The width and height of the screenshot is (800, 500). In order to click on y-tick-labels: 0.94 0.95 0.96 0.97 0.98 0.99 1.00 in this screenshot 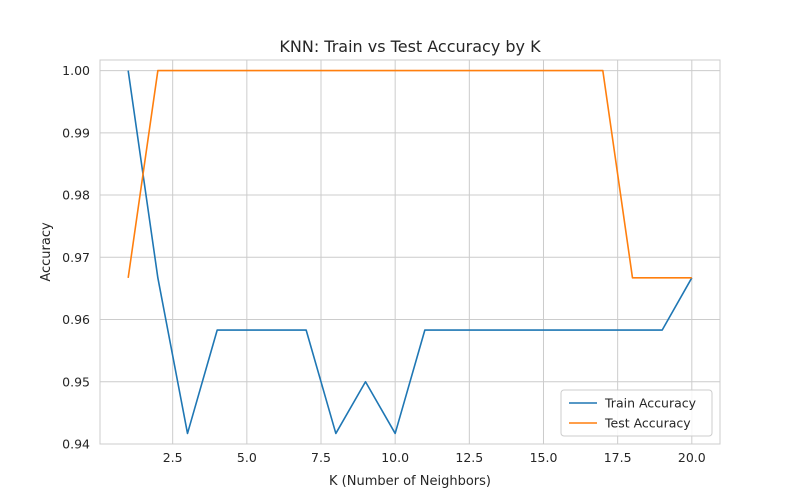, I will do `click(76, 257)`.